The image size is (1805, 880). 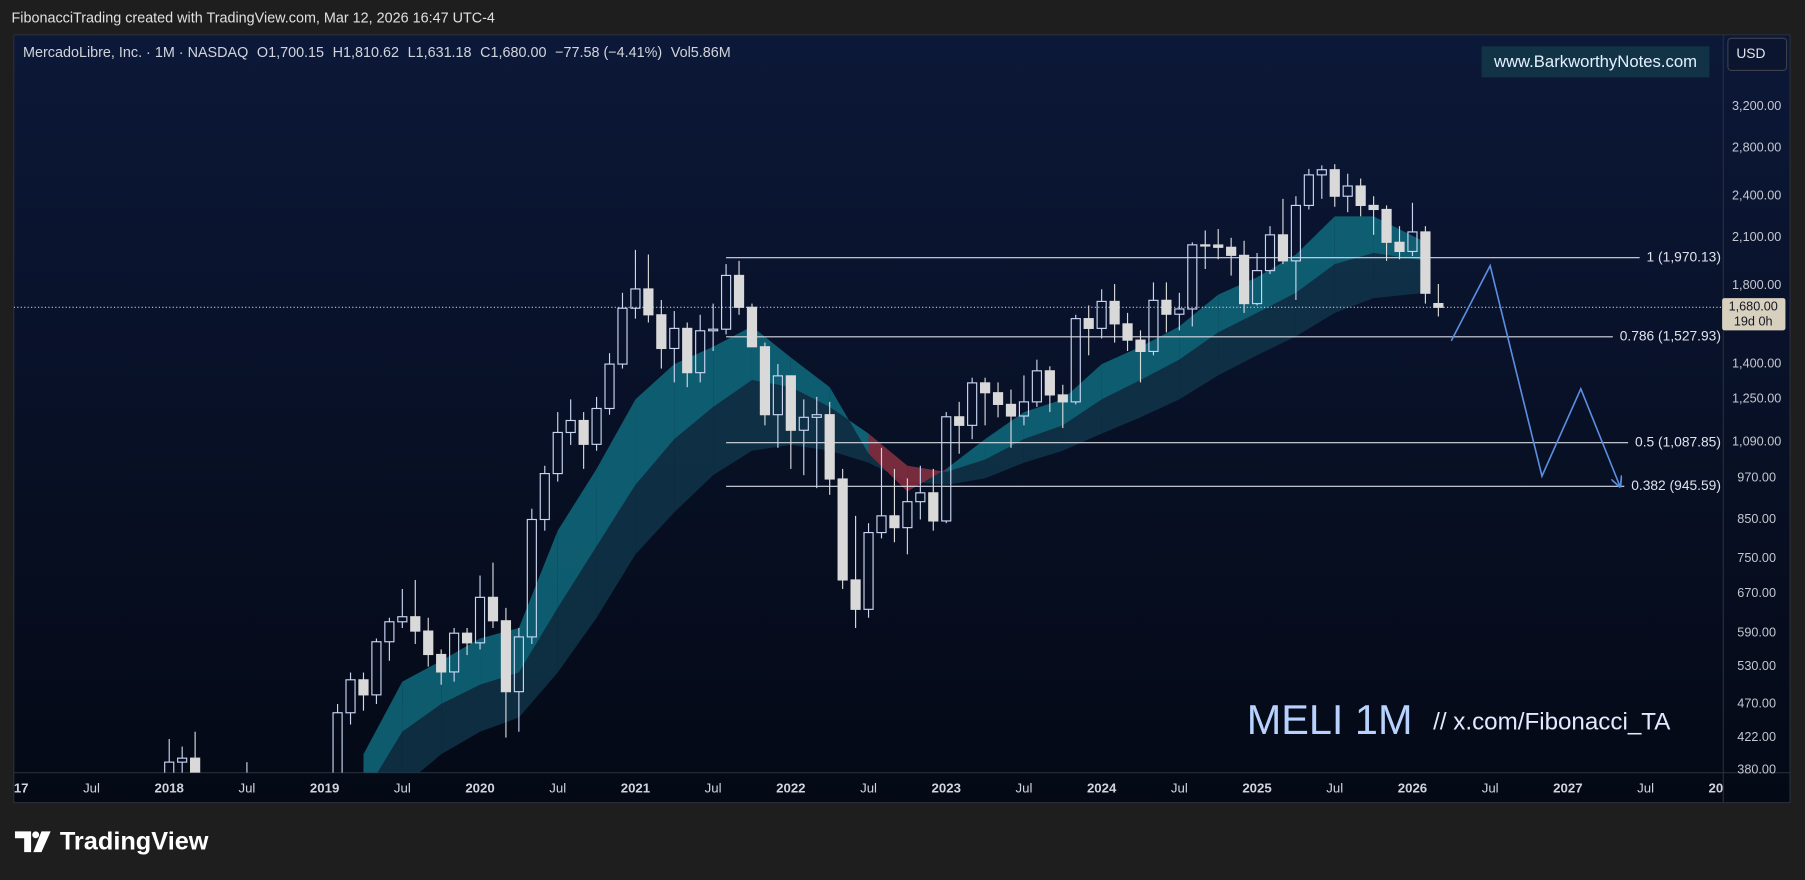 I want to click on x-tick-label: 2025, so click(x=1256, y=787).